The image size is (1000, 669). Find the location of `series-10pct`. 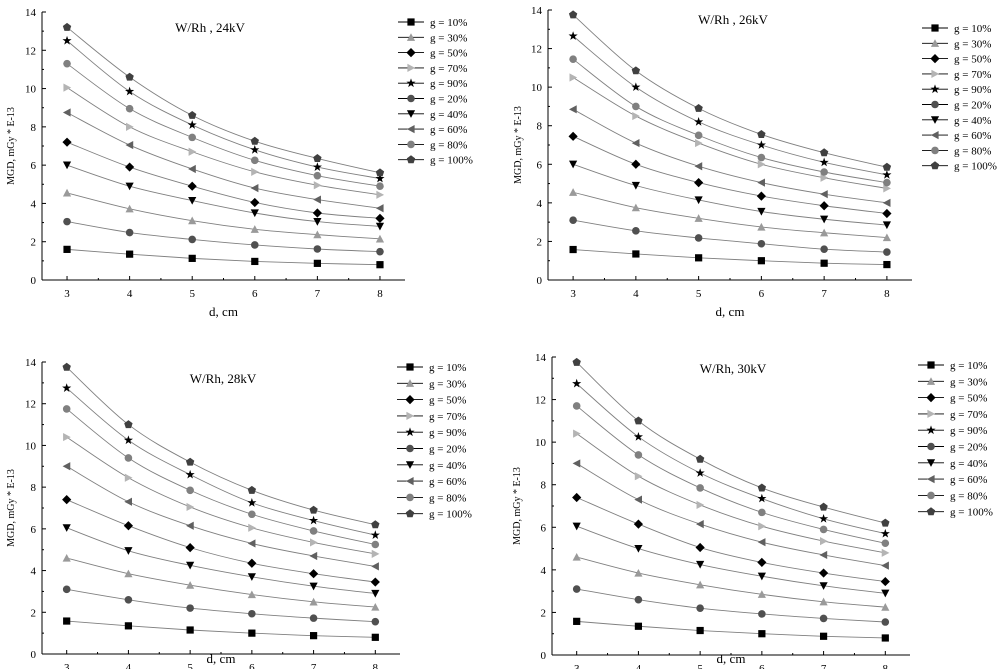

series-10pct is located at coordinates (221, 629).